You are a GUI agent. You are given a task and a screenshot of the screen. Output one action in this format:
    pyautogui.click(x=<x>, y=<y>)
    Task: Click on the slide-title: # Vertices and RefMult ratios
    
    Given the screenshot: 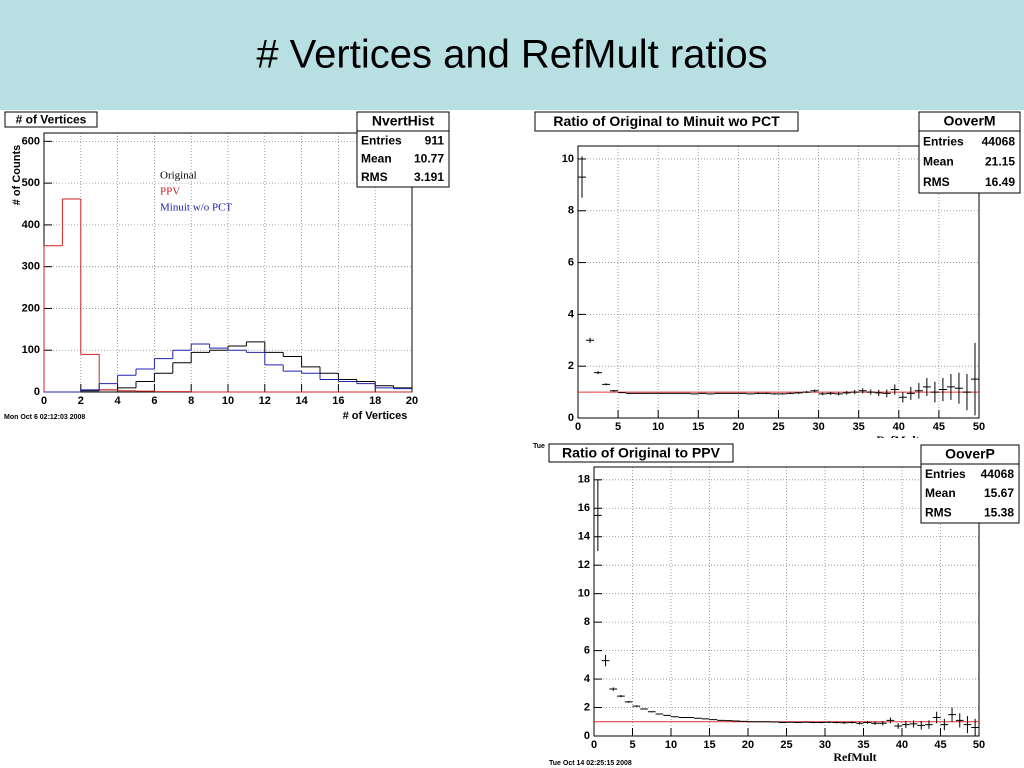 What is the action you would take?
    pyautogui.click(x=511, y=55)
    